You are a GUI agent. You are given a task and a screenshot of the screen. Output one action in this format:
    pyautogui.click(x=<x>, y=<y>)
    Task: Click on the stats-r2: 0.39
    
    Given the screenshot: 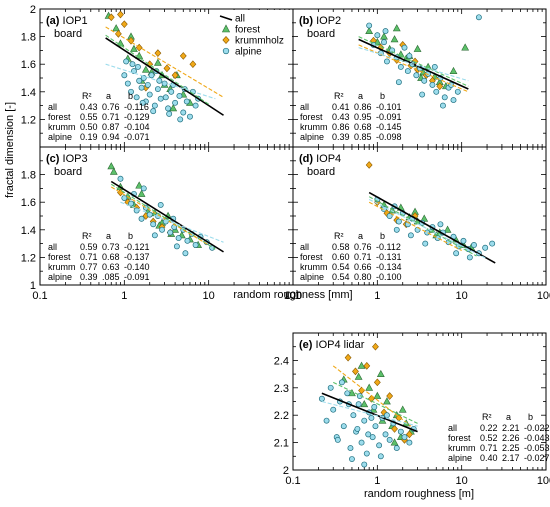 What is the action you would take?
    pyautogui.click(x=341, y=137)
    